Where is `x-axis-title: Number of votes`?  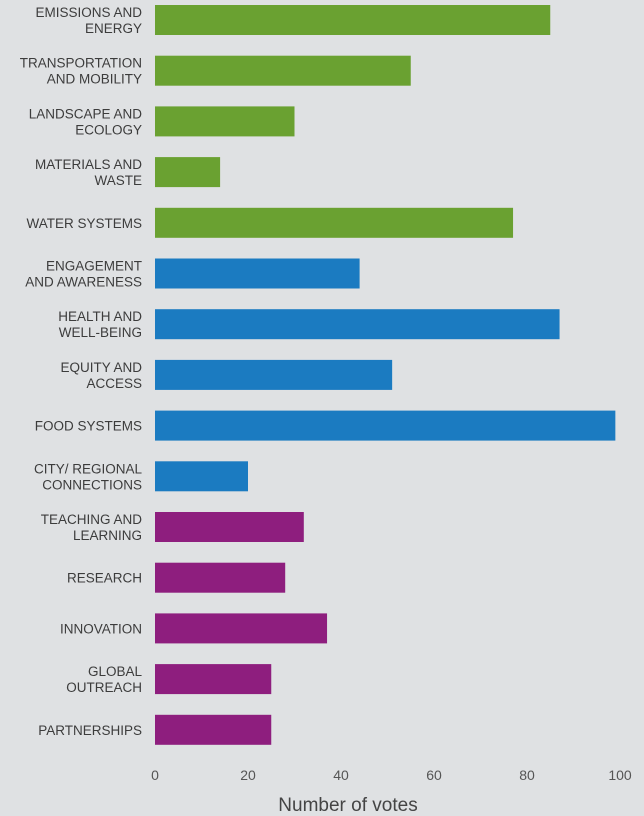
x-axis-title: Number of votes is located at coordinates (347, 805).